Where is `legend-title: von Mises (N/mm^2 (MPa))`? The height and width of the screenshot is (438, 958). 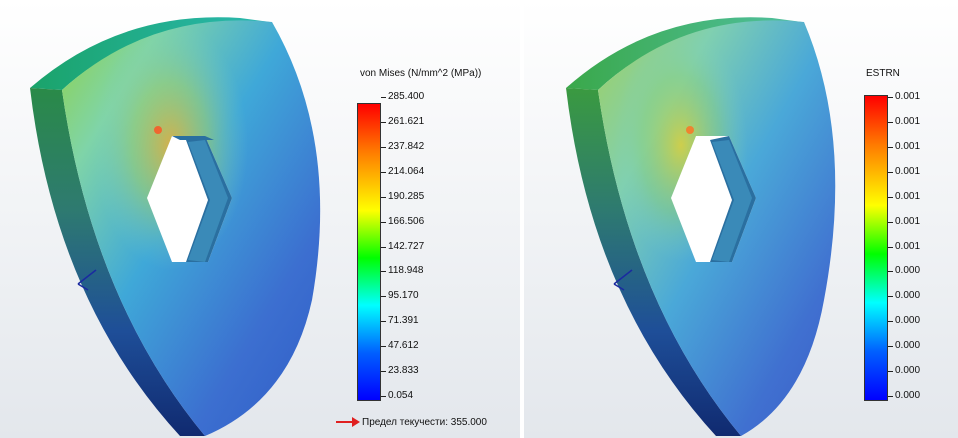
legend-title: von Mises (N/mm^2 (MPa)) is located at coordinates (421, 73).